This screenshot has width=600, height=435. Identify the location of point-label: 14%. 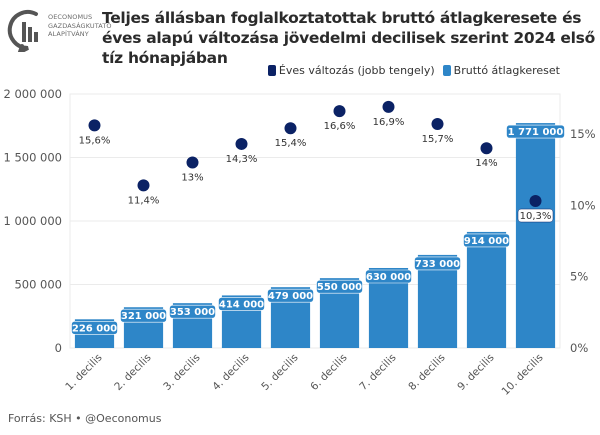
(486, 163).